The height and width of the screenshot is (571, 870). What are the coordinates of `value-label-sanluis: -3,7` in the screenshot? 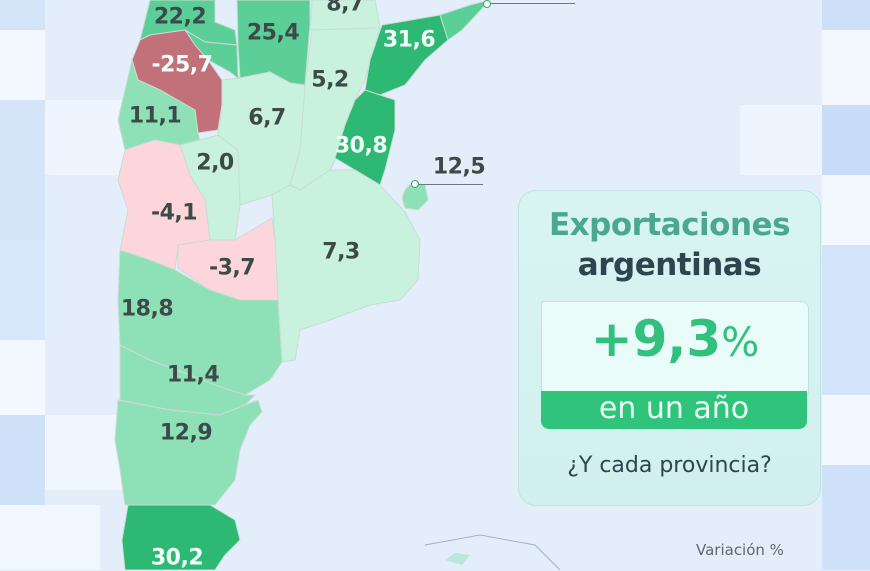 It's located at (232, 268).